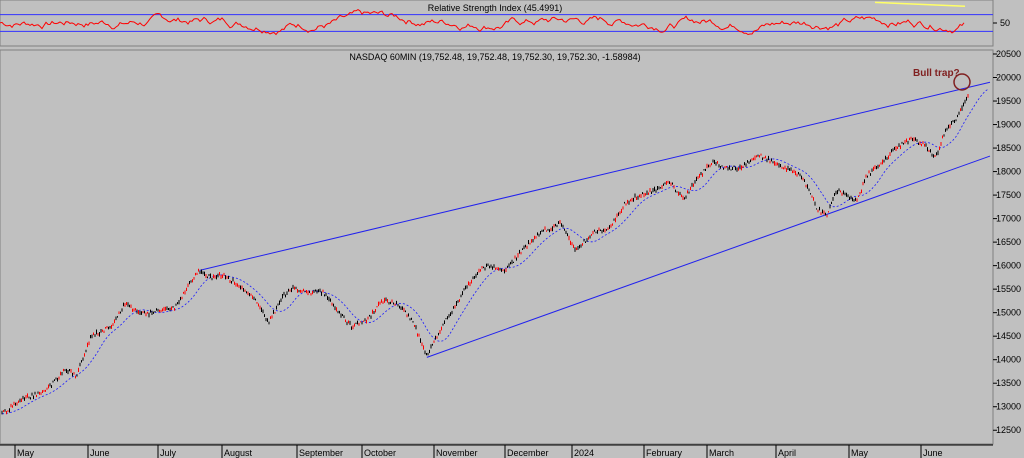  What do you see at coordinates (1008, 313) in the screenshot?
I see `price-tick-label: 15000` at bounding box center [1008, 313].